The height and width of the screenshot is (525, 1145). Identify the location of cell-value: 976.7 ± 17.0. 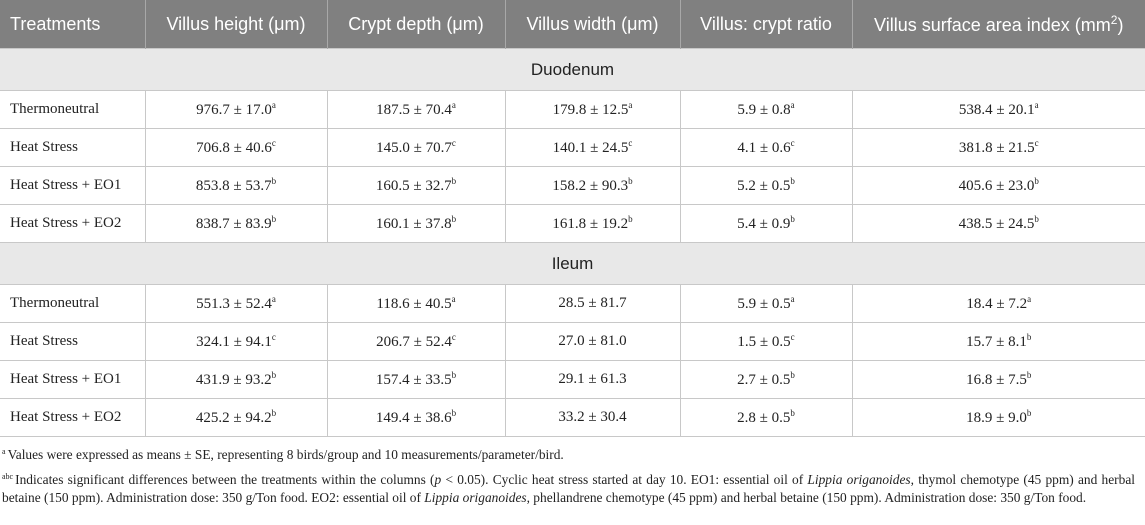
(234, 110).